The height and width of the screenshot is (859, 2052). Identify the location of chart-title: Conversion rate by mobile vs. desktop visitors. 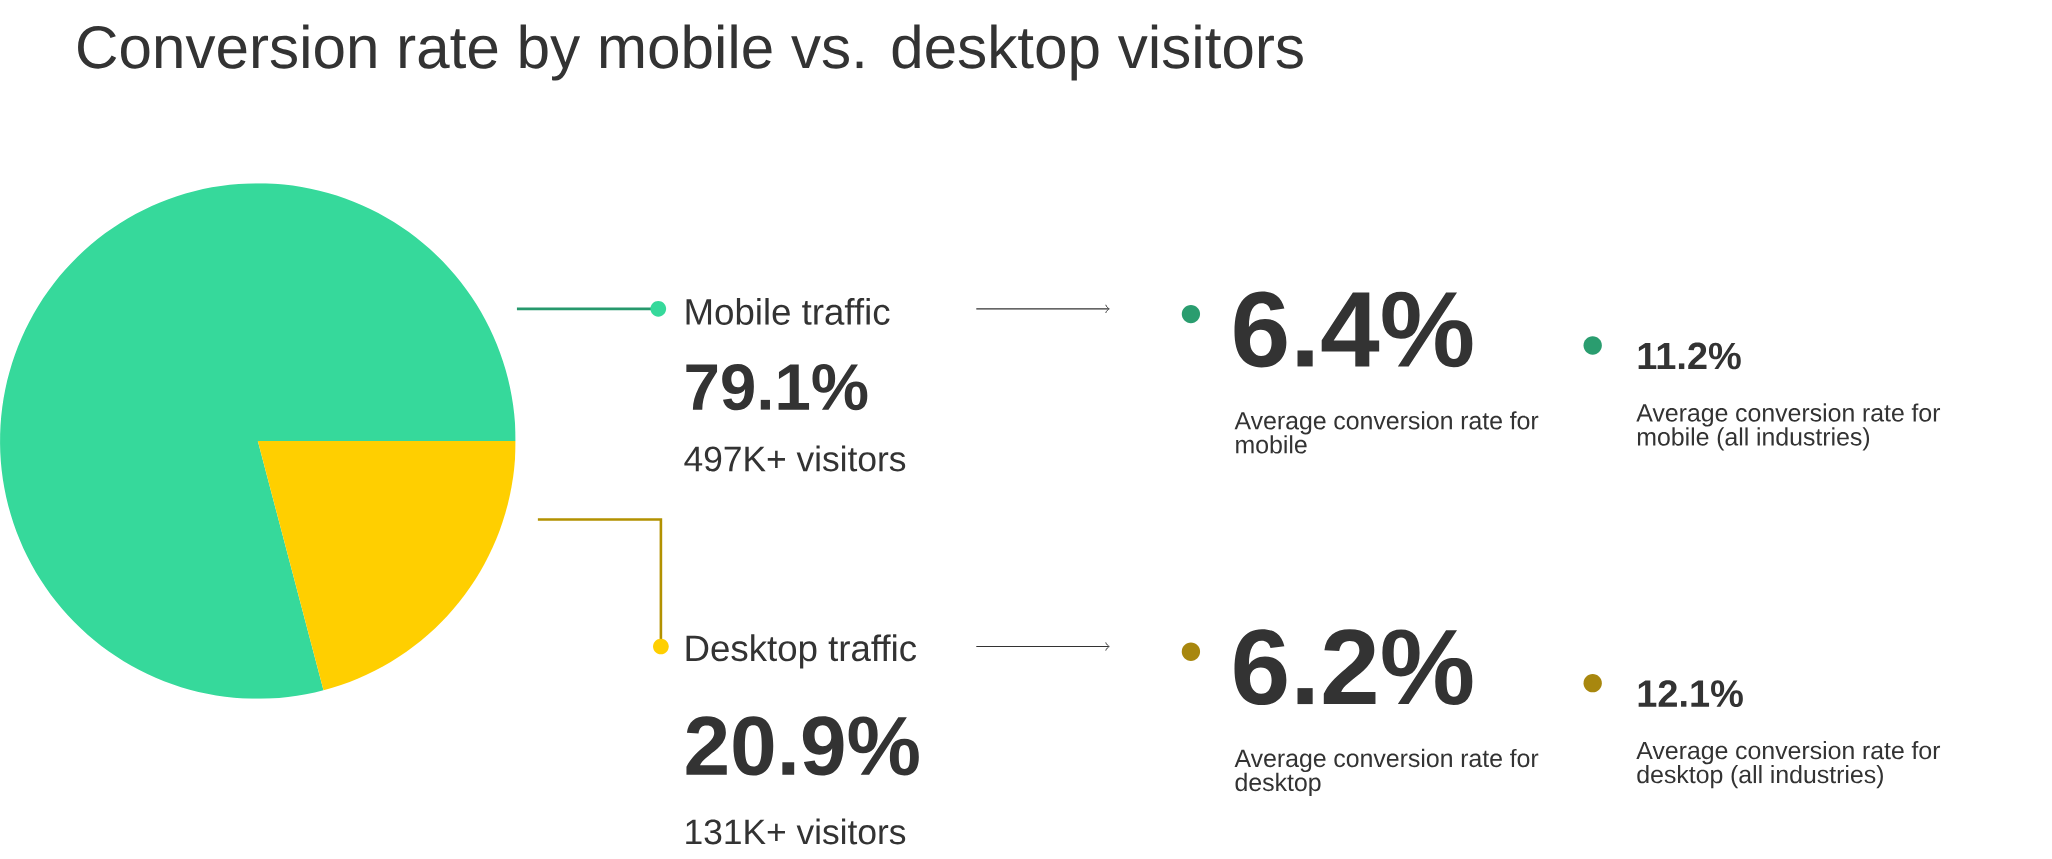
(690, 52).